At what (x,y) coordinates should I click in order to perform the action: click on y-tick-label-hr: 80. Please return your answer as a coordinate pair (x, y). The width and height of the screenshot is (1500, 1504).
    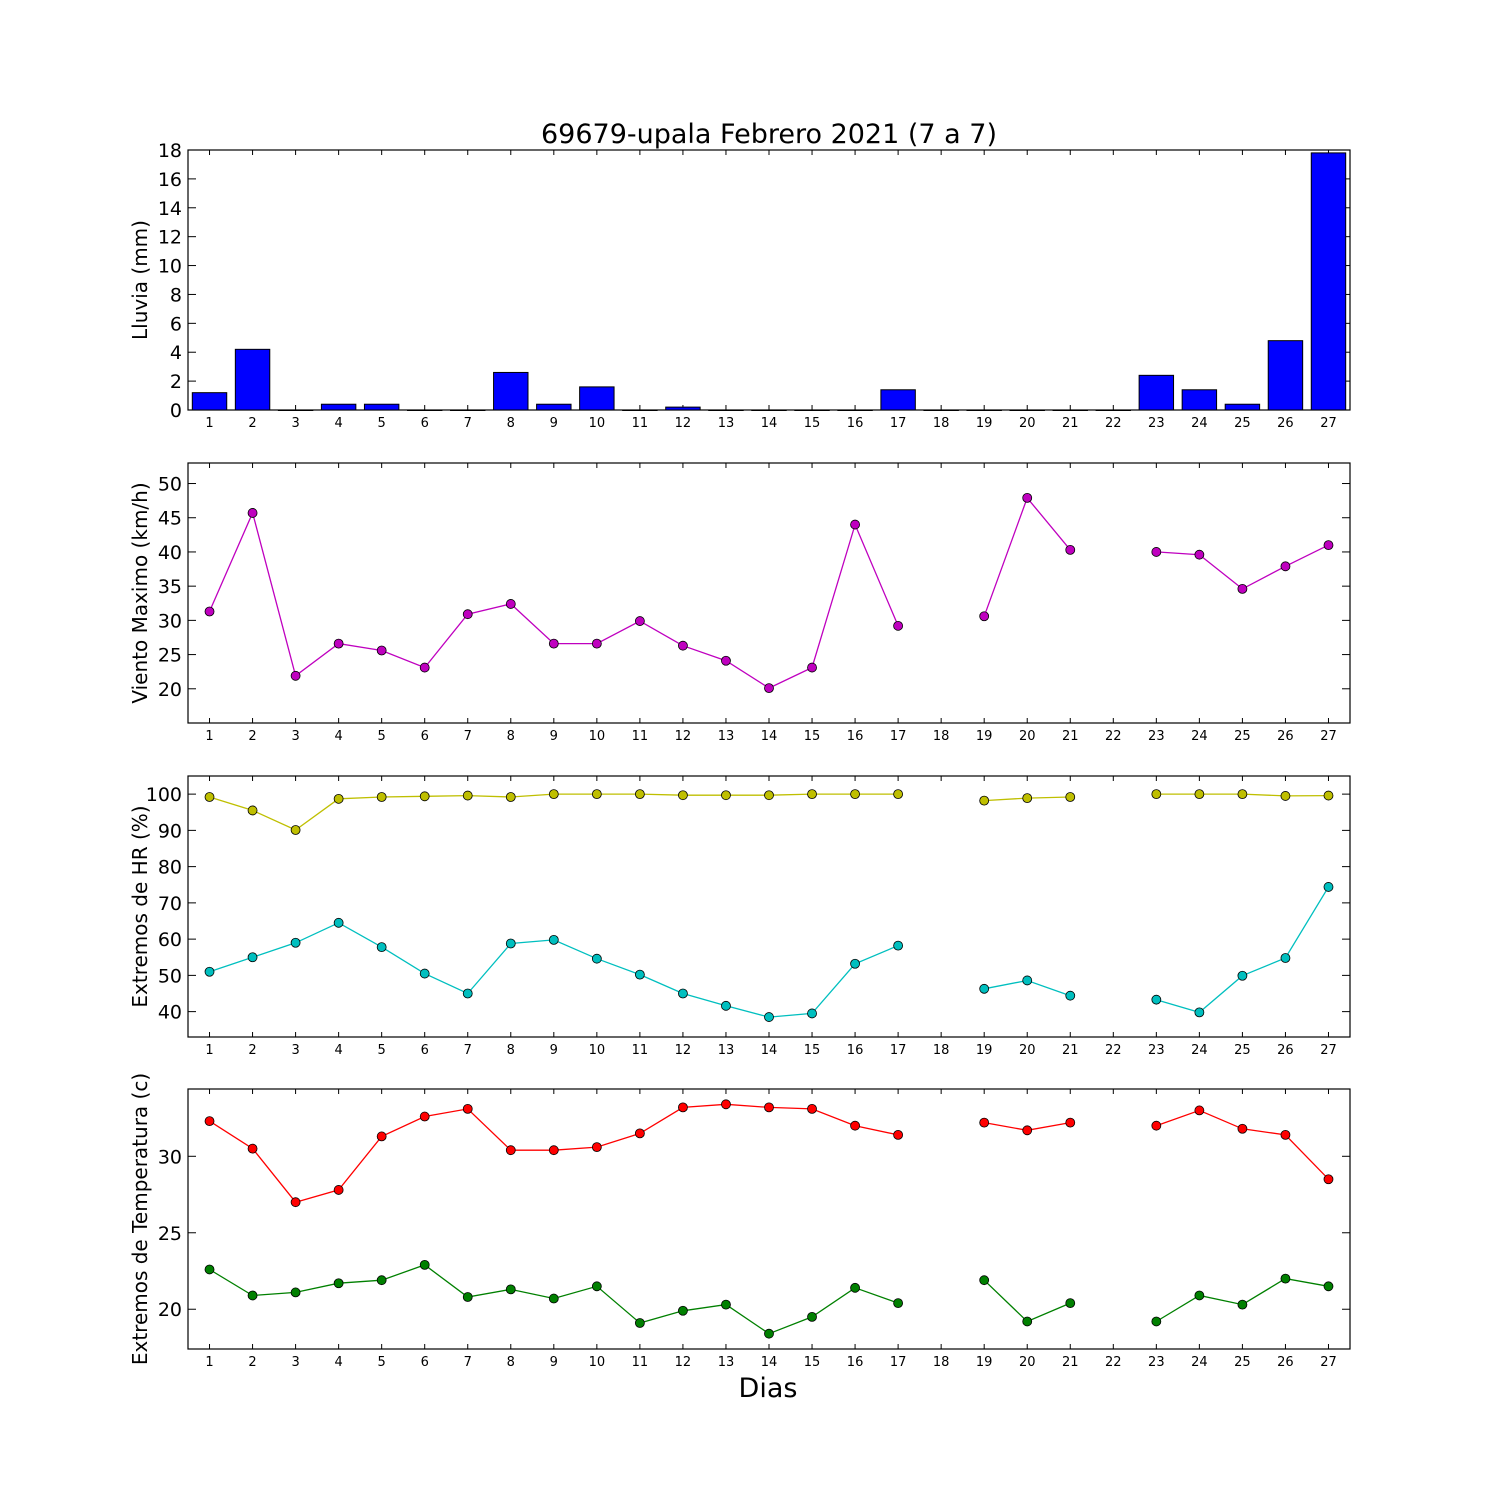
    Looking at the image, I should click on (170, 868).